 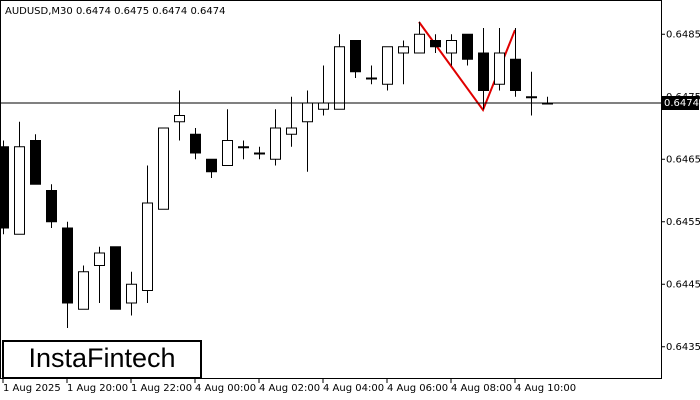 I want to click on x-tick-label: 4 Aug 04:00, so click(x=353, y=388).